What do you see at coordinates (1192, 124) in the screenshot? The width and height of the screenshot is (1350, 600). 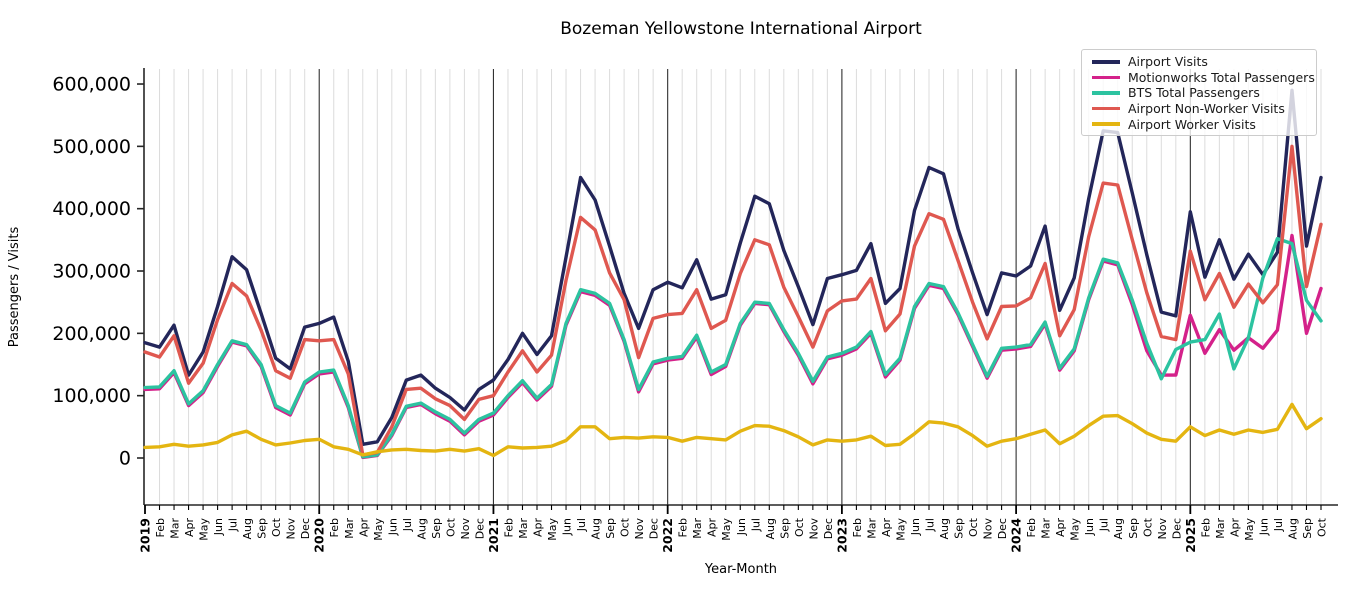 I see `legend-label: Airport Worker Visits` at bounding box center [1192, 124].